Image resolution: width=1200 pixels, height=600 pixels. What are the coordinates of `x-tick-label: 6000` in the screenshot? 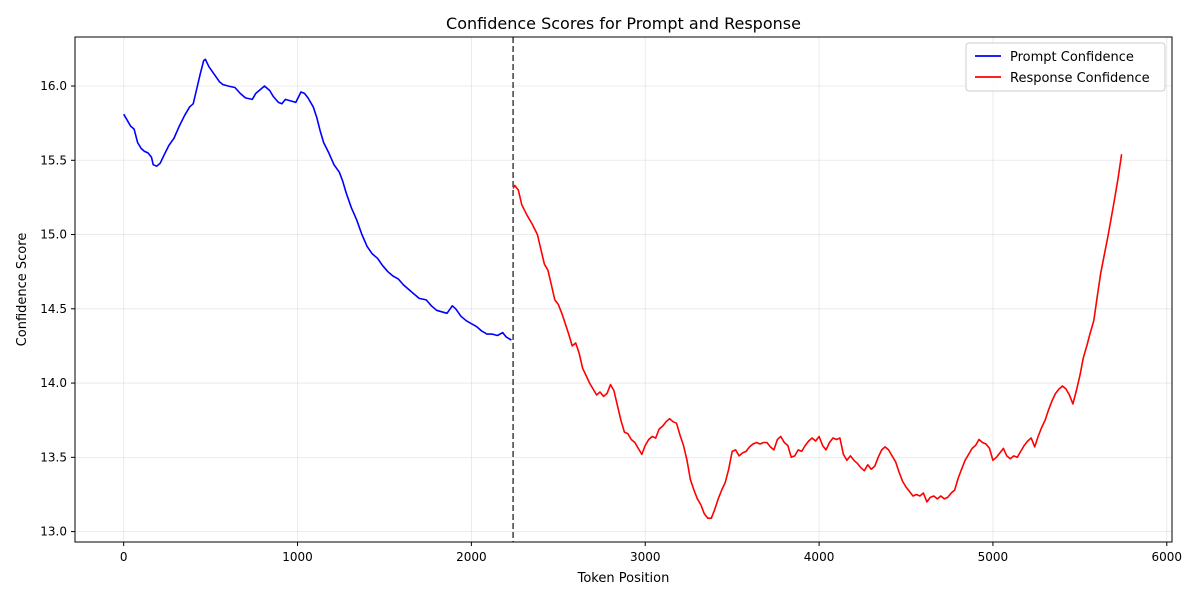 It's located at (1167, 557).